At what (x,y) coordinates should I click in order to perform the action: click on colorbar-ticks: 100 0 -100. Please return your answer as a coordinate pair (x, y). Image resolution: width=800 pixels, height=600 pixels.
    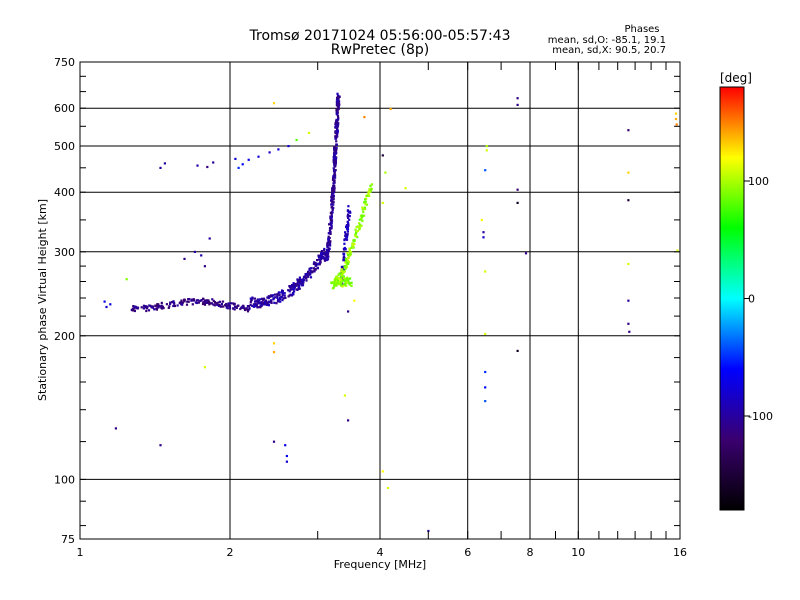
    Looking at the image, I should click on (758, 299).